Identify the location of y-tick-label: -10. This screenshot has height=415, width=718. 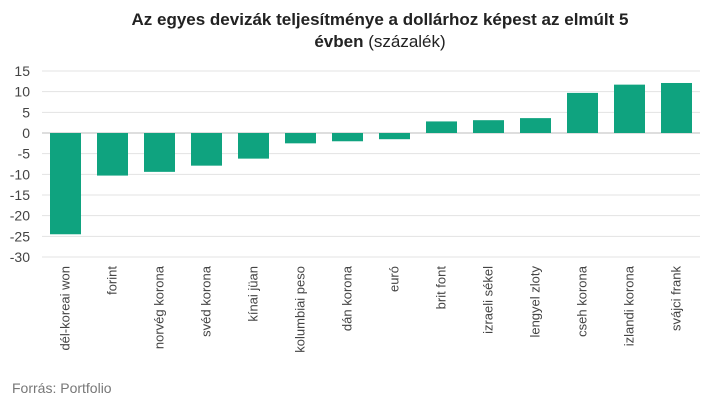
(20, 174).